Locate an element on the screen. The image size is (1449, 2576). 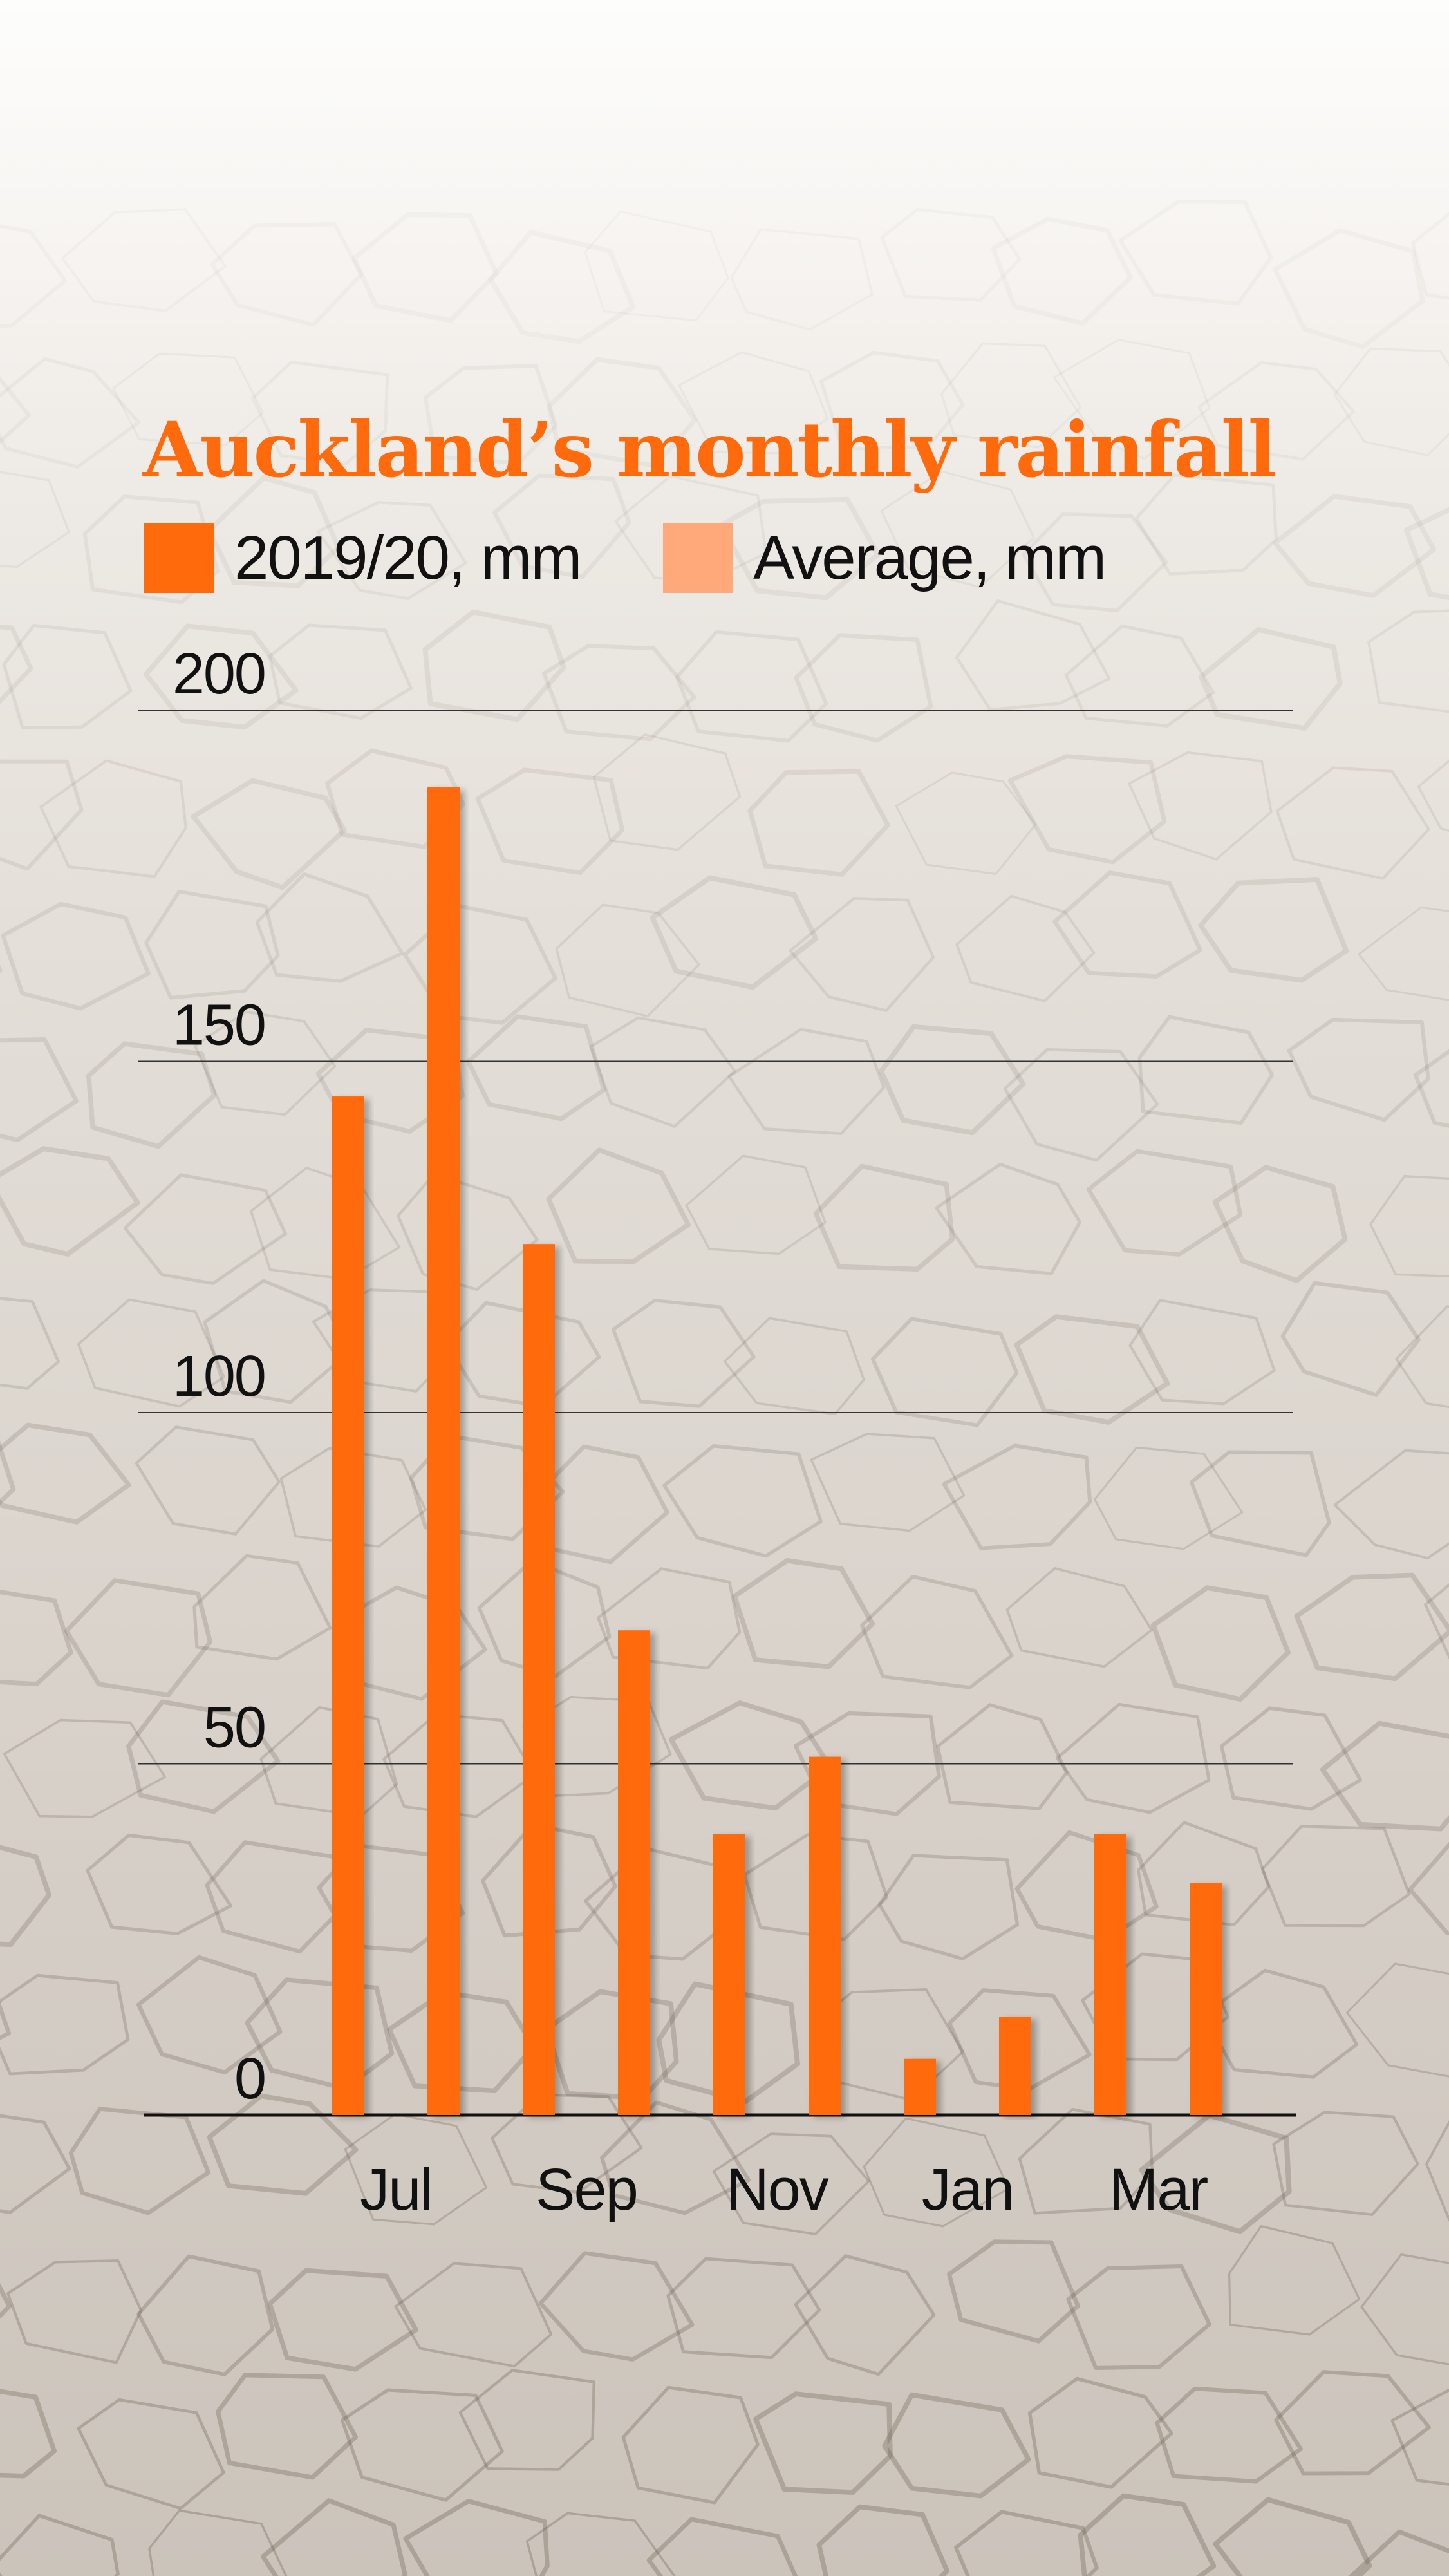
legend-item-current: 2019/20, mm is located at coordinates (363, 558).